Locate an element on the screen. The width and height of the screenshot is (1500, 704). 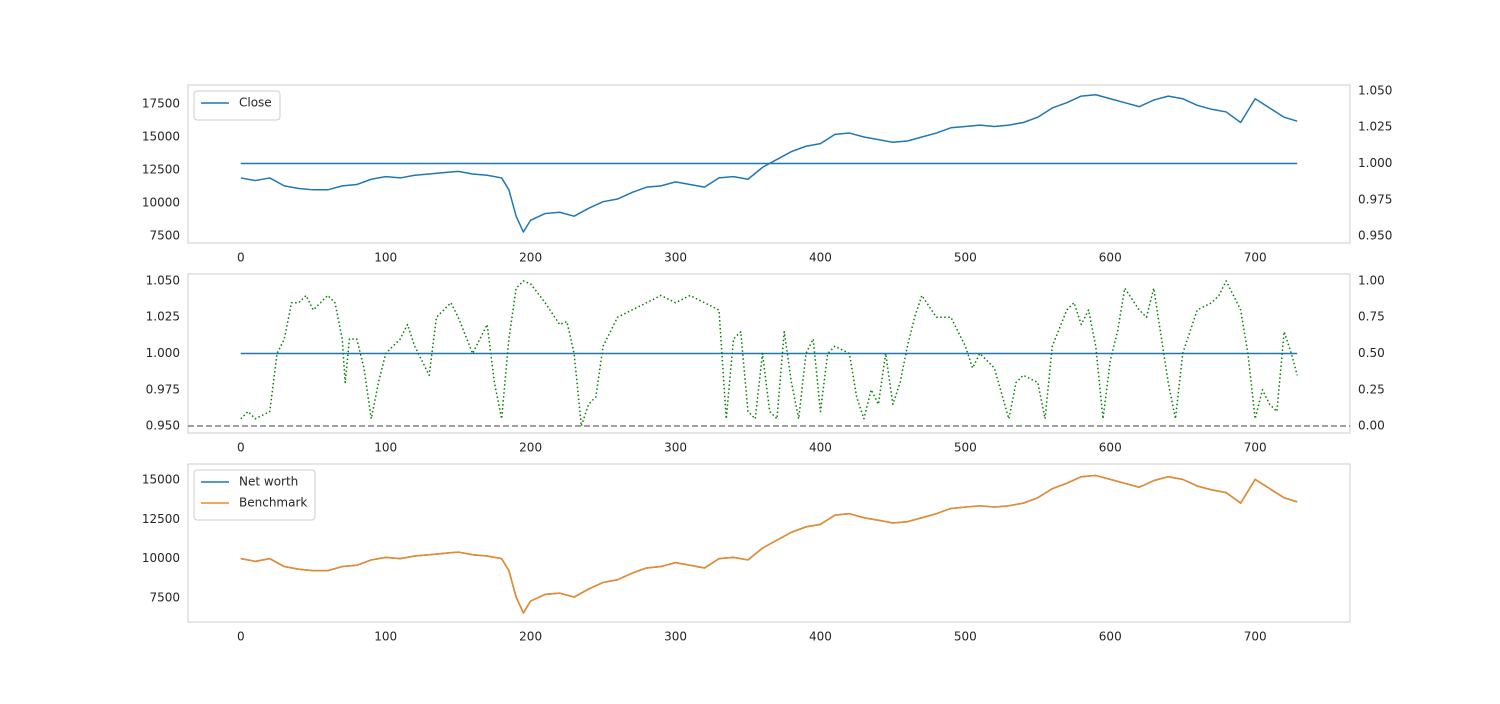
y2-tick-label: 1.050 is located at coordinates (1375, 90).